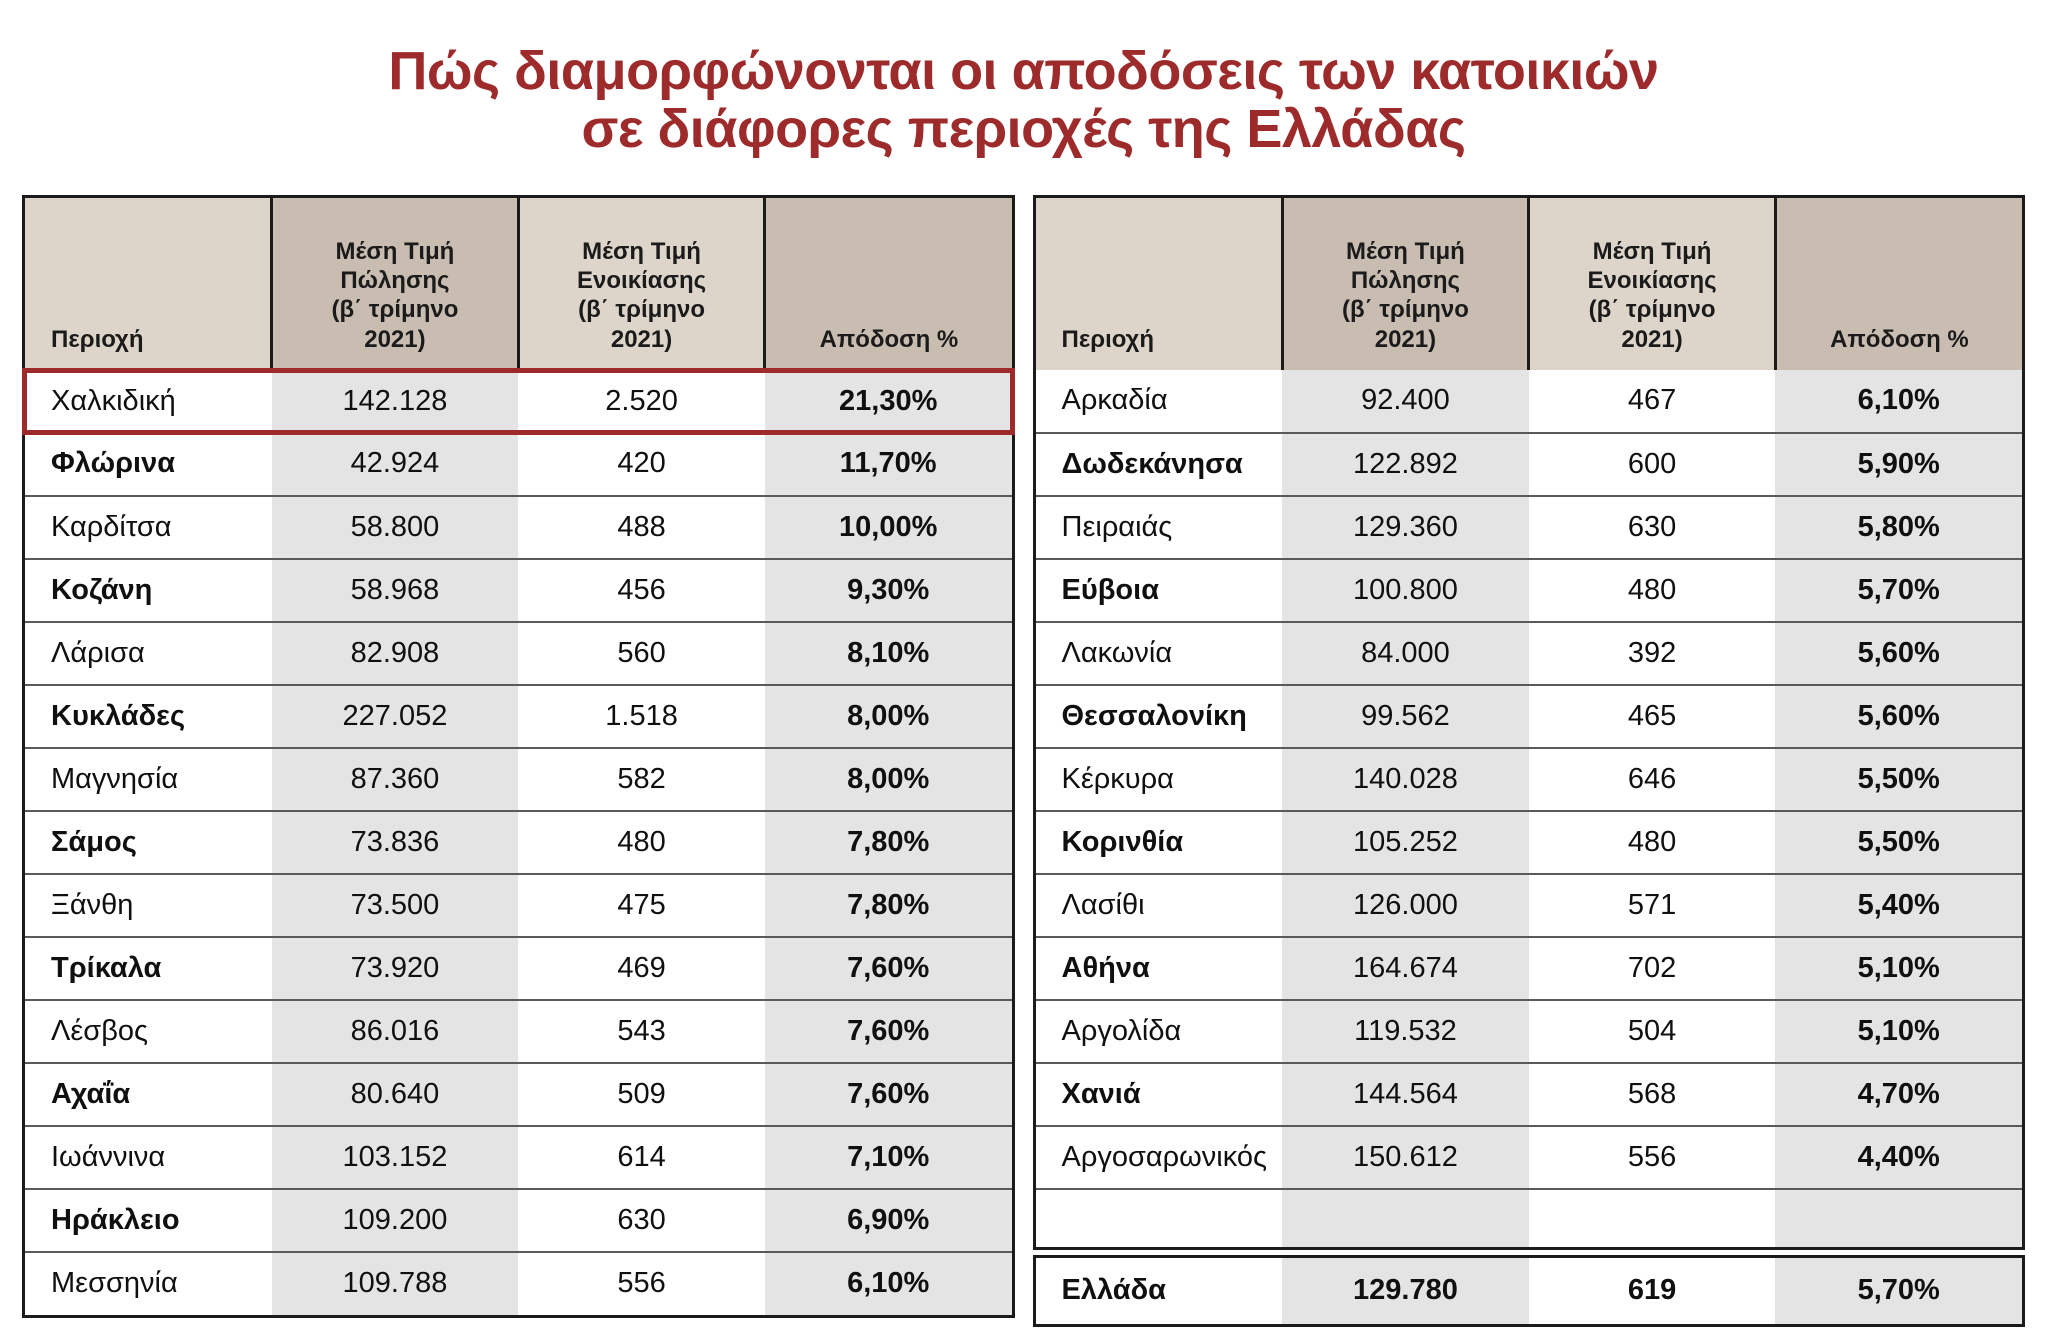 The width and height of the screenshot is (2047, 1333). Describe the element at coordinates (1528, 1157) in the screenshot. I see `table-row: Αργοσαρωνικός 150.612 556 4,40%` at that location.